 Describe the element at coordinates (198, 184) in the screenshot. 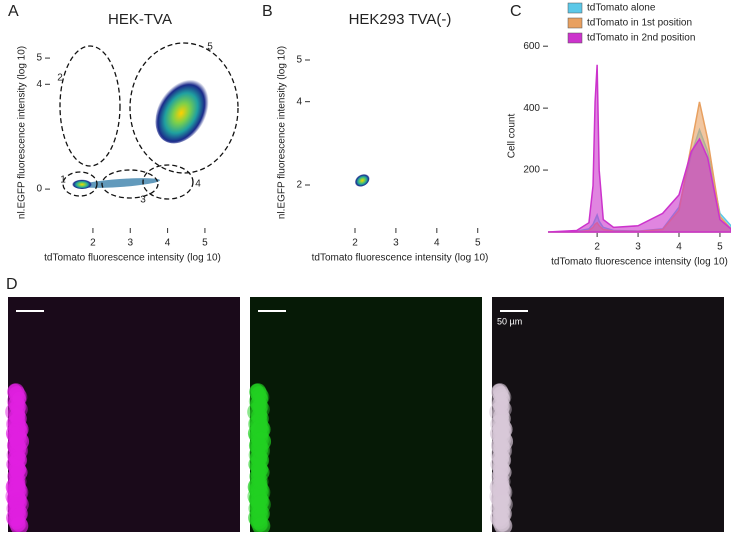

I see `gate-label: 4` at that location.